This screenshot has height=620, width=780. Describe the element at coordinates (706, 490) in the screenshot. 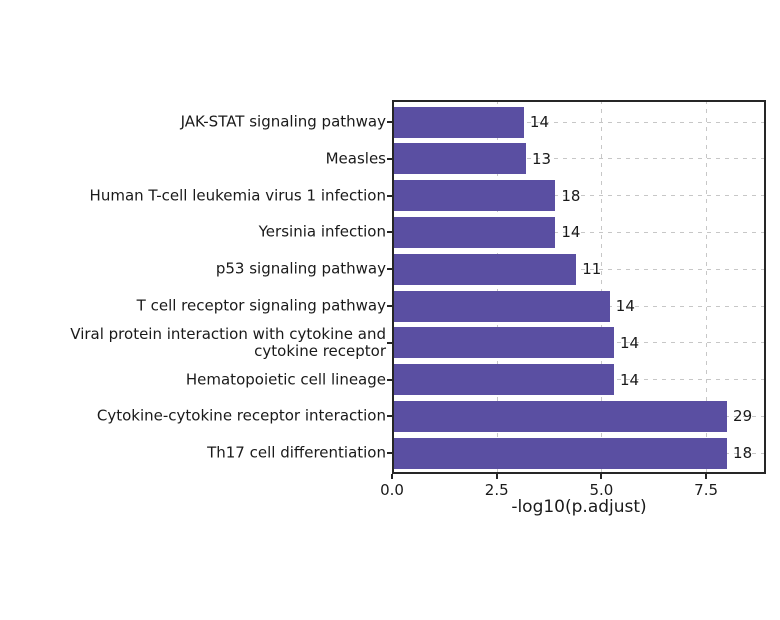

I see `x-axis-tick-label: 7.5` at that location.